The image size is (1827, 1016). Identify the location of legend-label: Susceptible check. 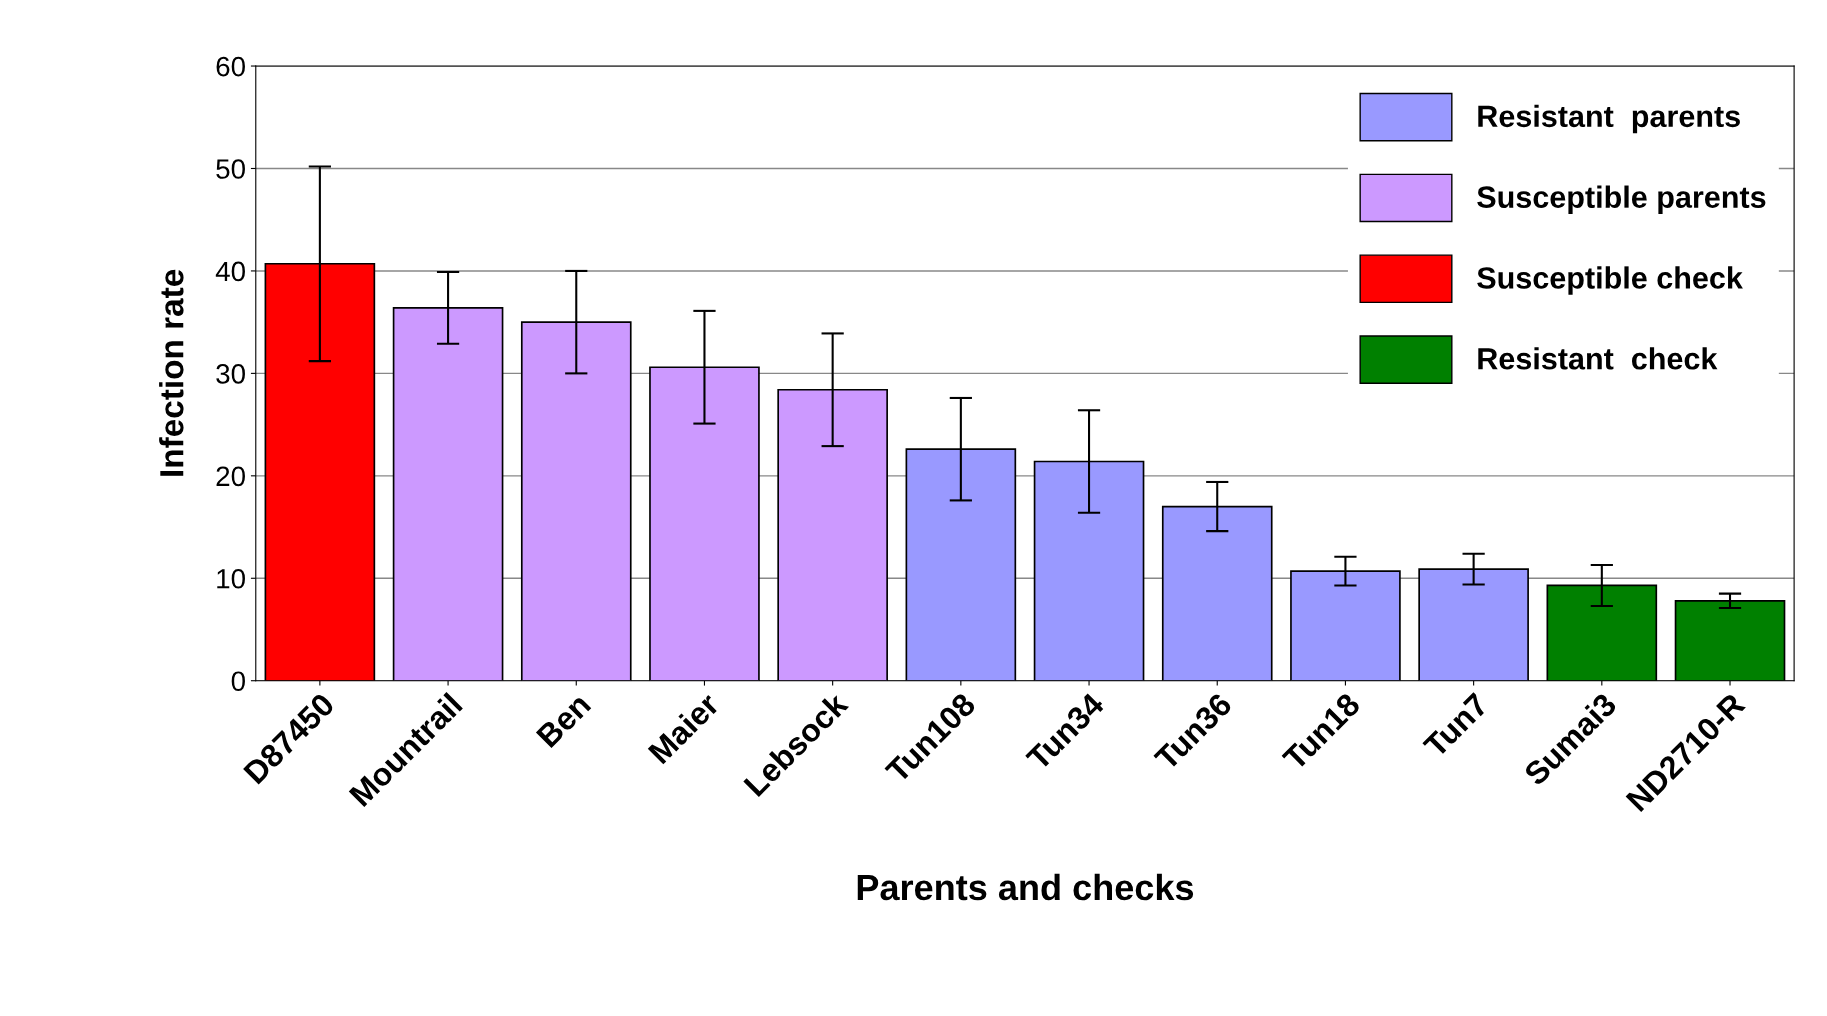
(1610, 280).